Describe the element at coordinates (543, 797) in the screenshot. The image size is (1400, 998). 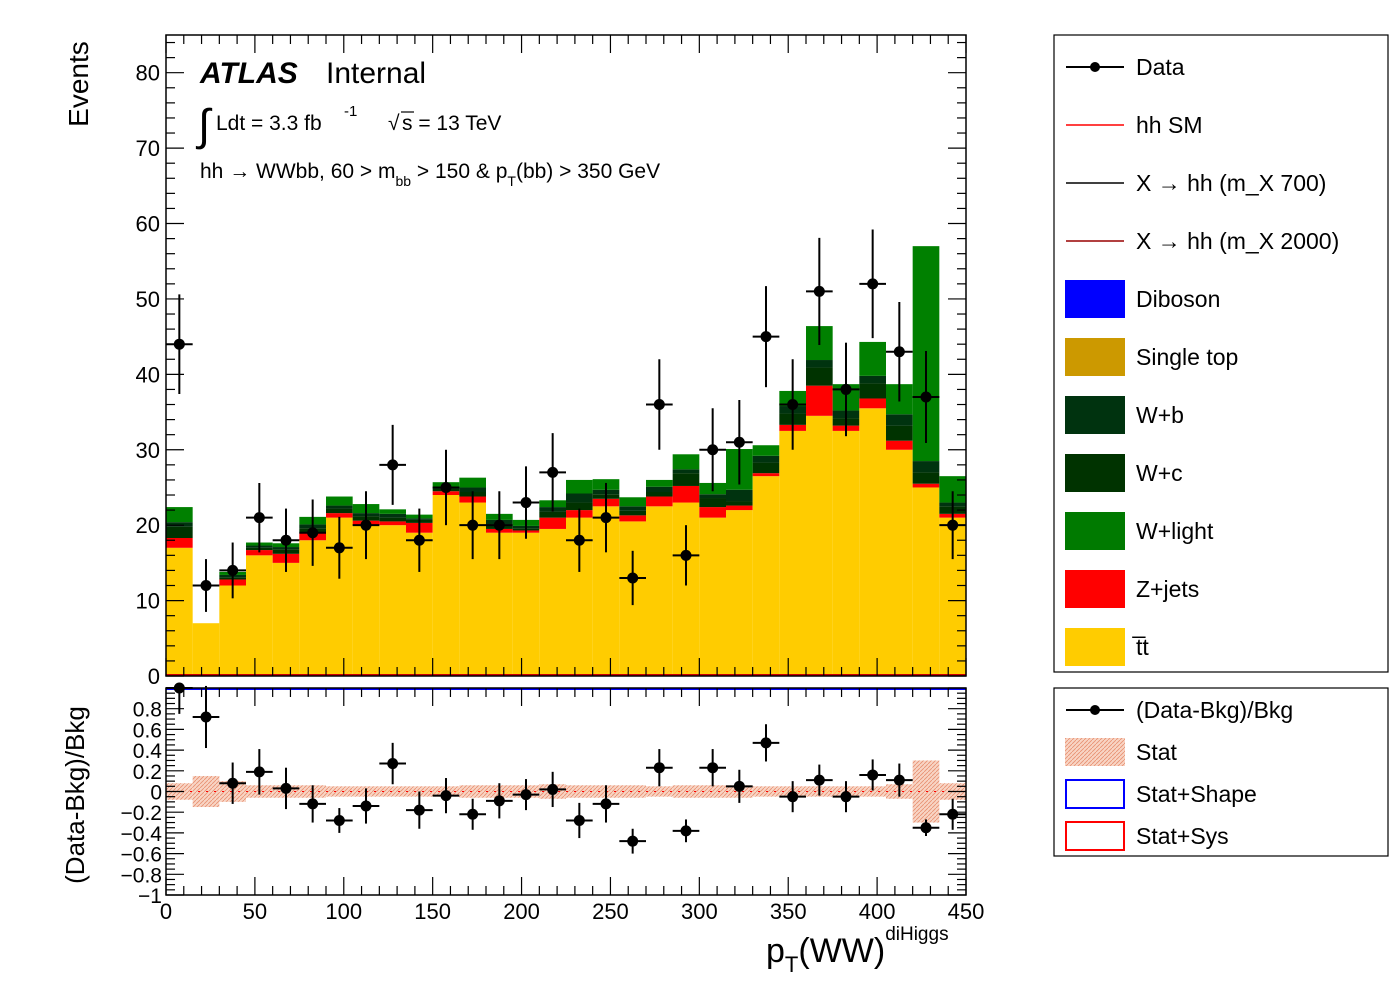
I see `ratio-y-axis: 0.80.60.40.20−0.2−0.4−0.6−0.8−1` at that location.